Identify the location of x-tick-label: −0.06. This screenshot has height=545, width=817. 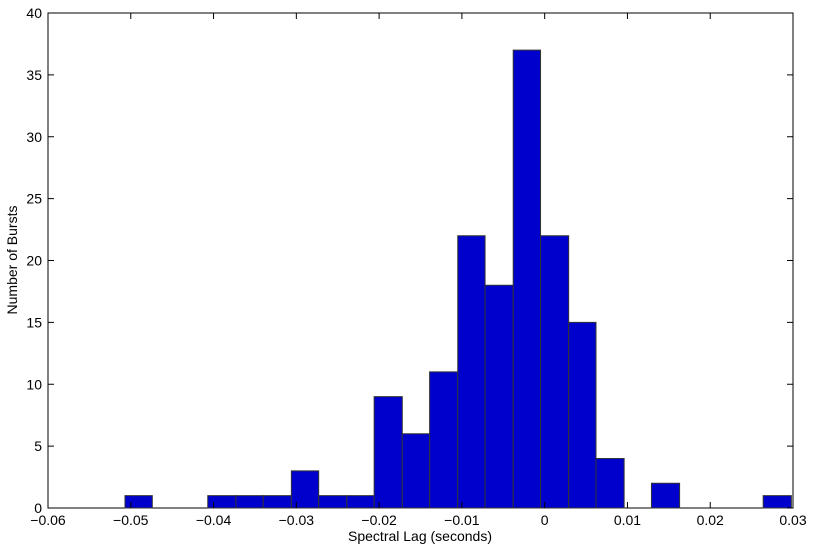
(48, 520).